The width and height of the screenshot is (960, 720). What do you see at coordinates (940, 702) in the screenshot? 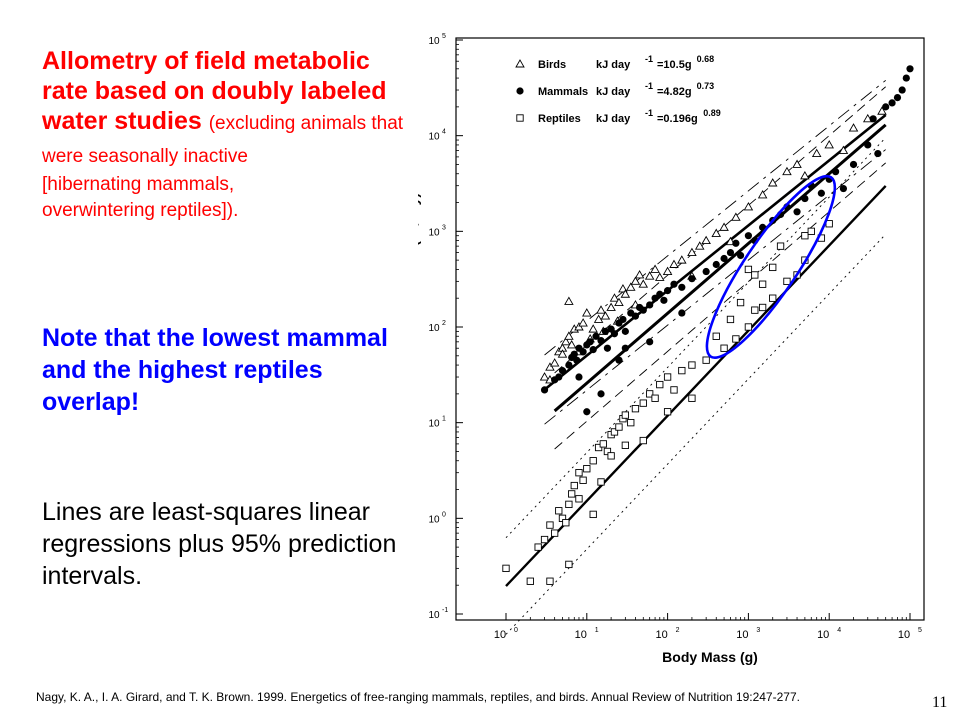
I see `page-number: 11` at bounding box center [940, 702].